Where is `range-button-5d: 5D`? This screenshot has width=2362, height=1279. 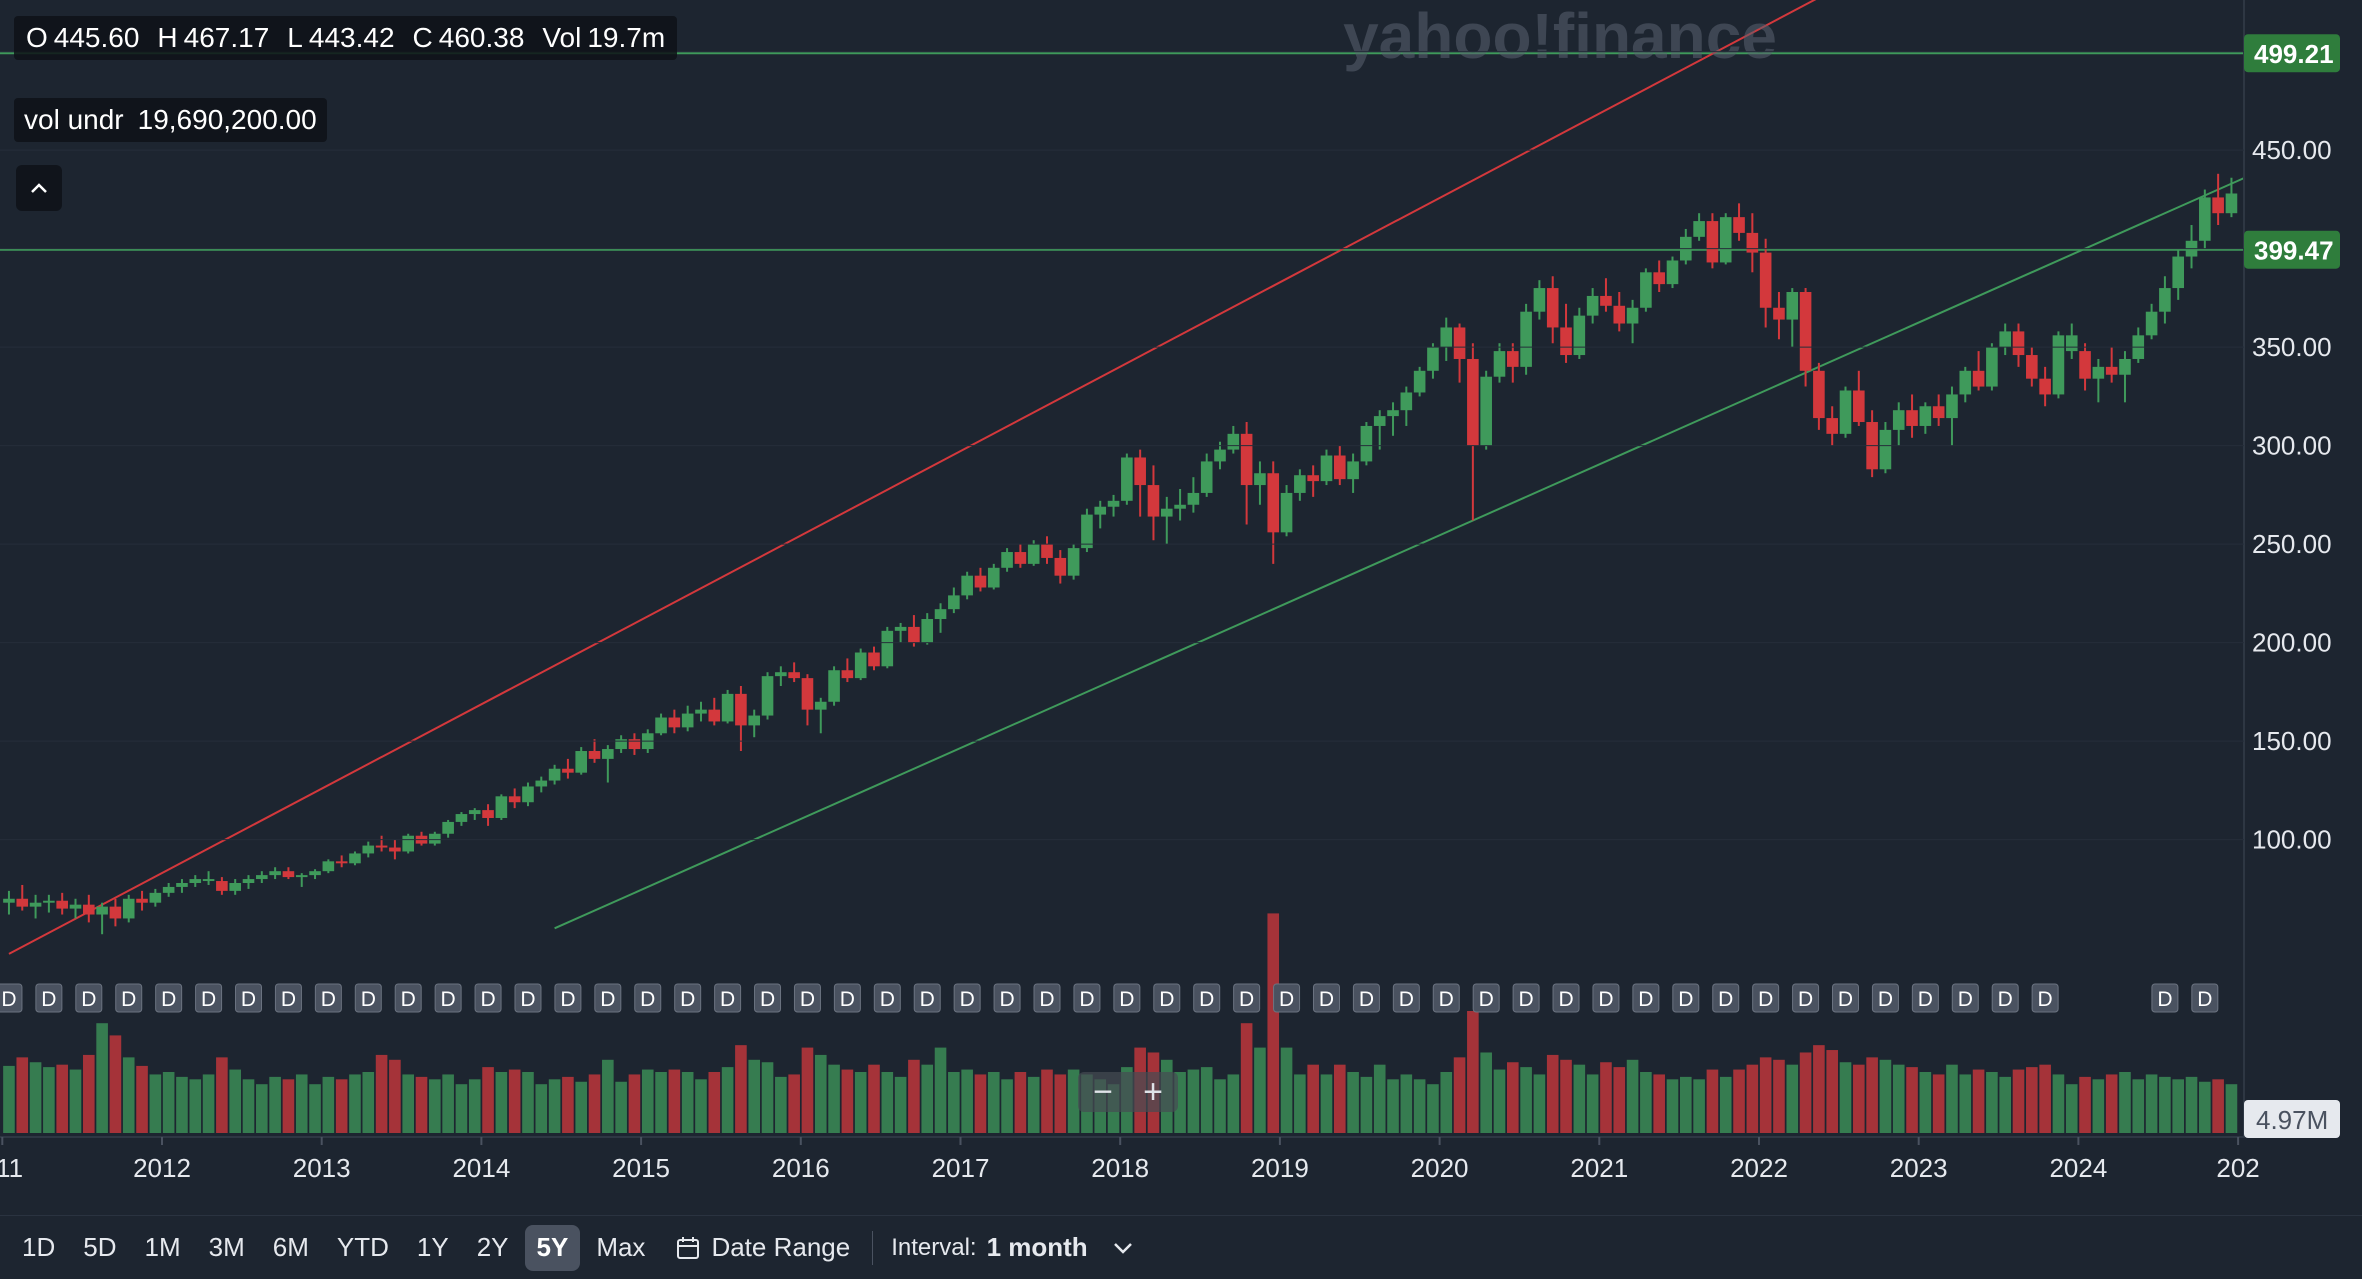 range-button-5d: 5D is located at coordinates (100, 1247).